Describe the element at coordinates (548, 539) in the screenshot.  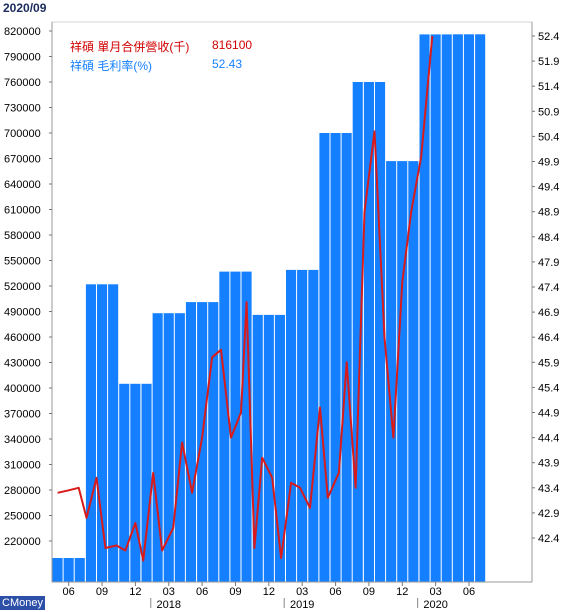
I see `right-tick-label: 42.4` at that location.